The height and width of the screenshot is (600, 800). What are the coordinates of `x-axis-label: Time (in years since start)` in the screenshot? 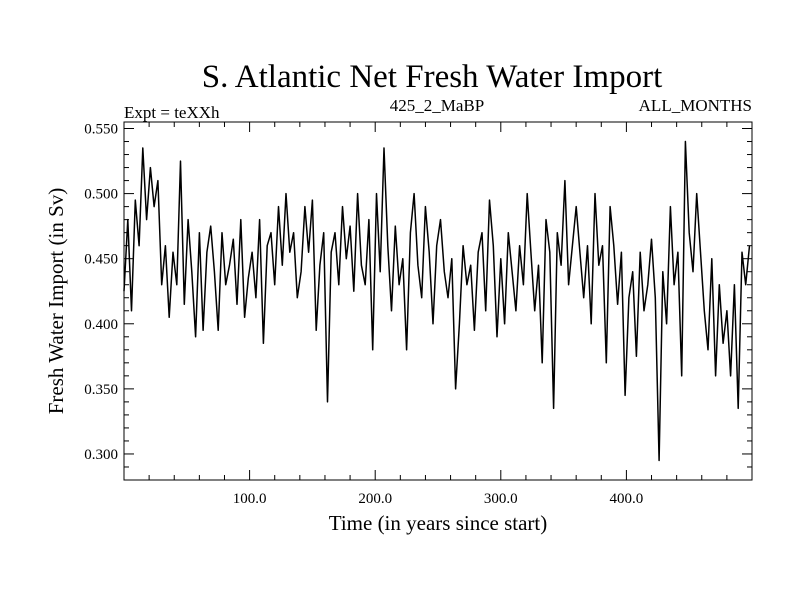 It's located at (438, 523).